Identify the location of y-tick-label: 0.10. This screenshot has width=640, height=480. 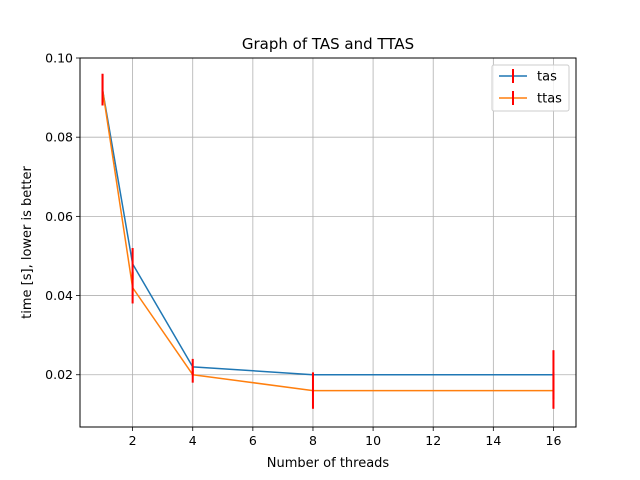
(59, 58).